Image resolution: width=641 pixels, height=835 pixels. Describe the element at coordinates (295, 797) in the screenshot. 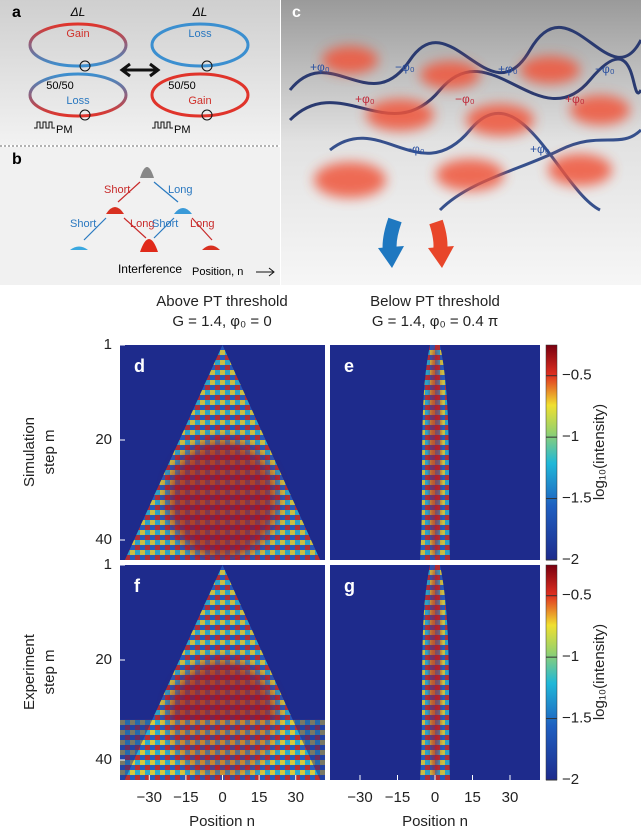

I see `x-tick-label: 30` at that location.